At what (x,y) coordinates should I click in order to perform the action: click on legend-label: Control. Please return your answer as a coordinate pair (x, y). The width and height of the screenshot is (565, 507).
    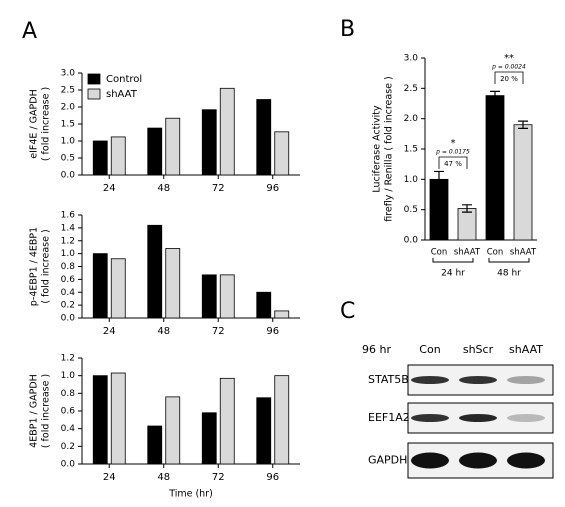
    Looking at the image, I should click on (124, 79).